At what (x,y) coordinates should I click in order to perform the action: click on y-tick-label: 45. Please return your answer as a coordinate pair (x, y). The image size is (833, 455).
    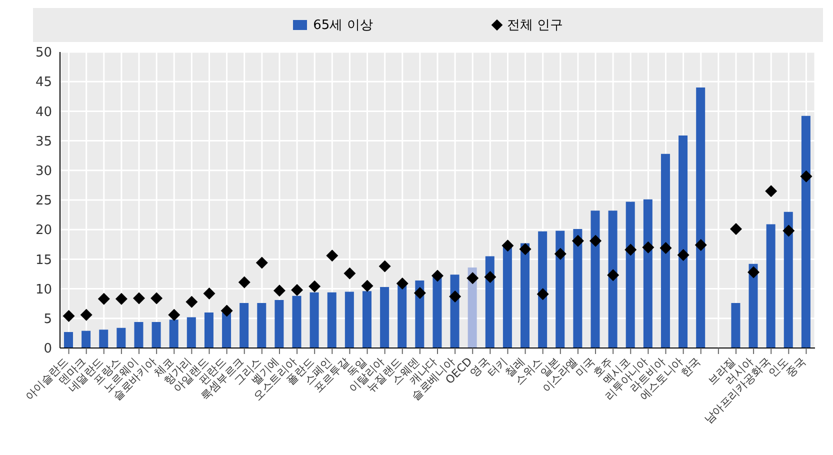
    Looking at the image, I should click on (43, 82).